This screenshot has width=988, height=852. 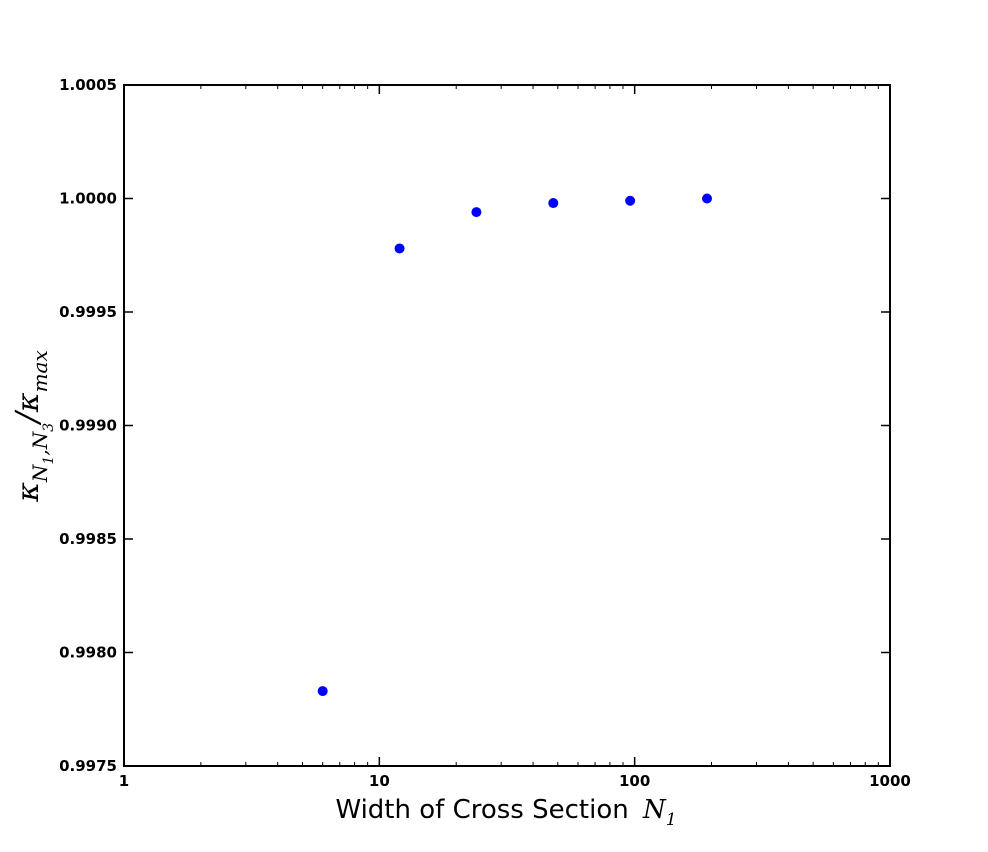 What do you see at coordinates (27, 417) in the screenshot?
I see `y-axis-slash: /` at bounding box center [27, 417].